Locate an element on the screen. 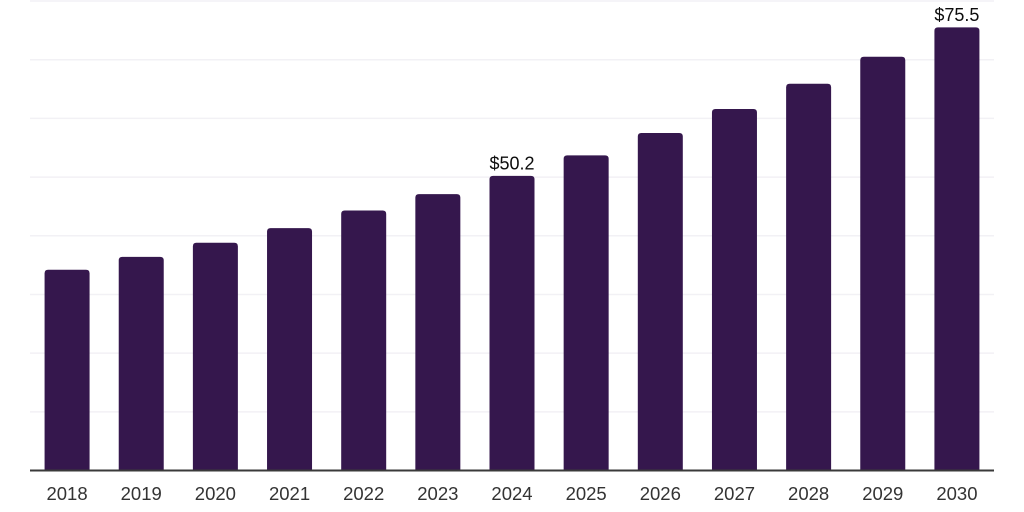 This screenshot has width=1024, height=512. bar-2021 is located at coordinates (290, 349).